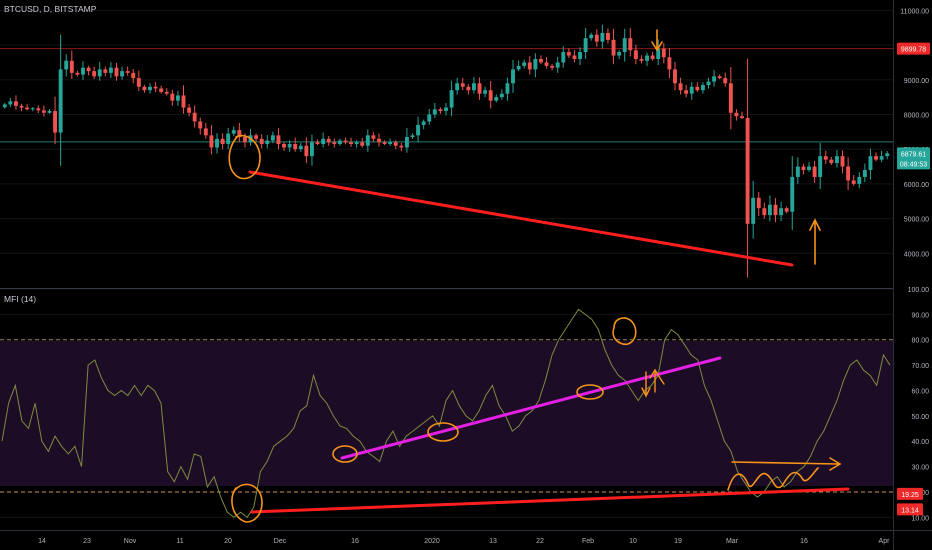 The height and width of the screenshot is (550, 932). I want to click on price-axis, so click(913, 265).